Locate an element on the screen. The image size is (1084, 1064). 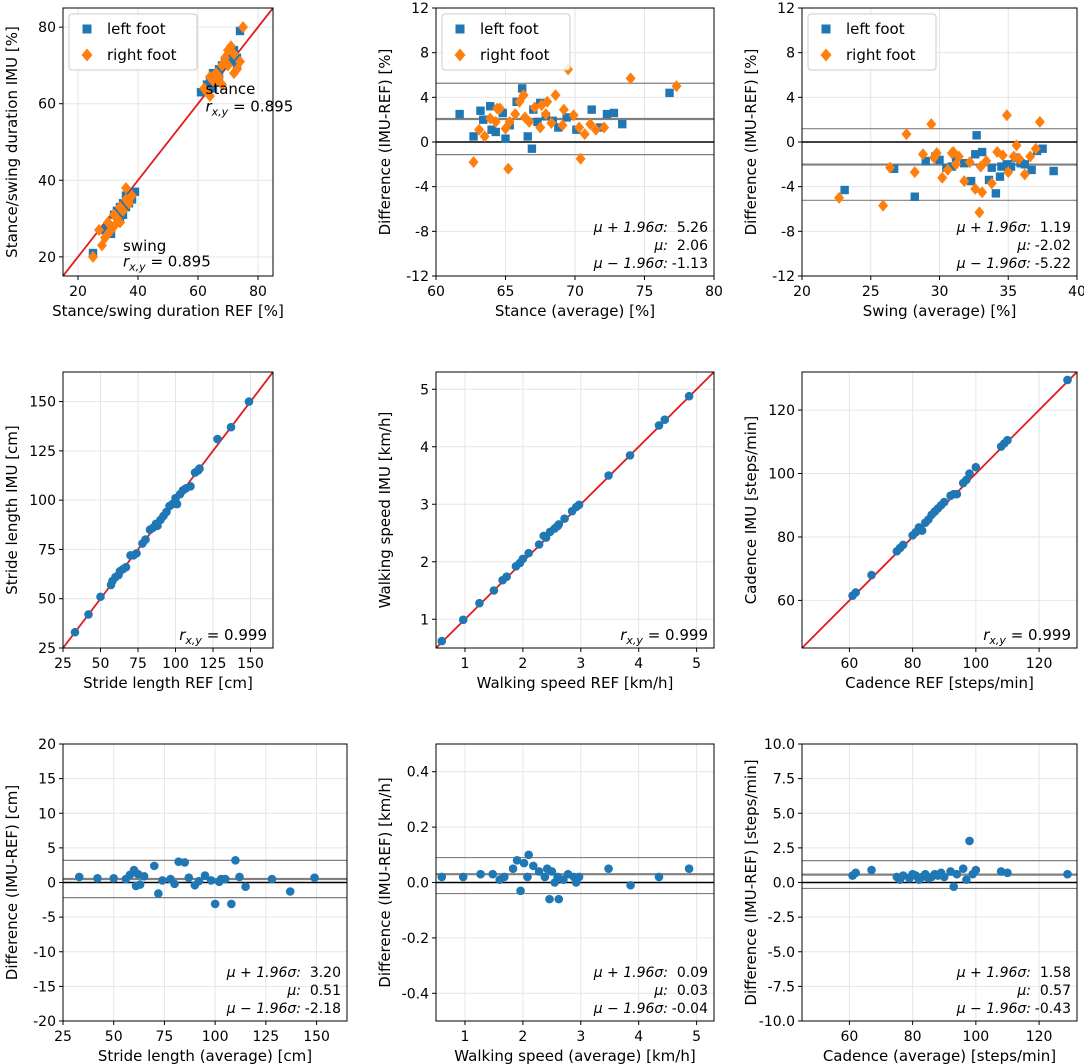
y-tick-label: 75 is located at coordinates (47, 550).